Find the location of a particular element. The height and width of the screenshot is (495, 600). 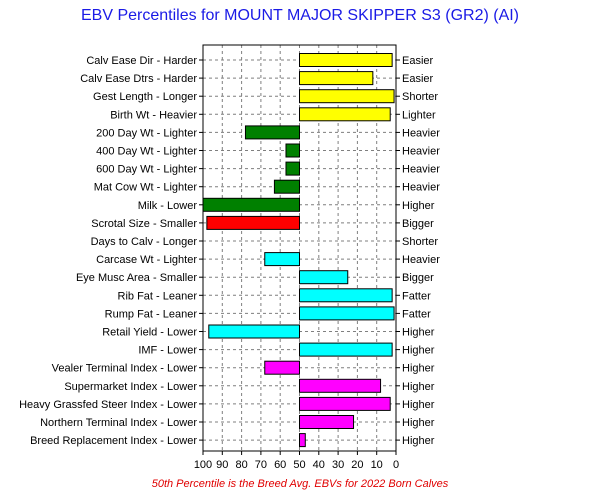

direction-label: Lighter is located at coordinates (419, 115).